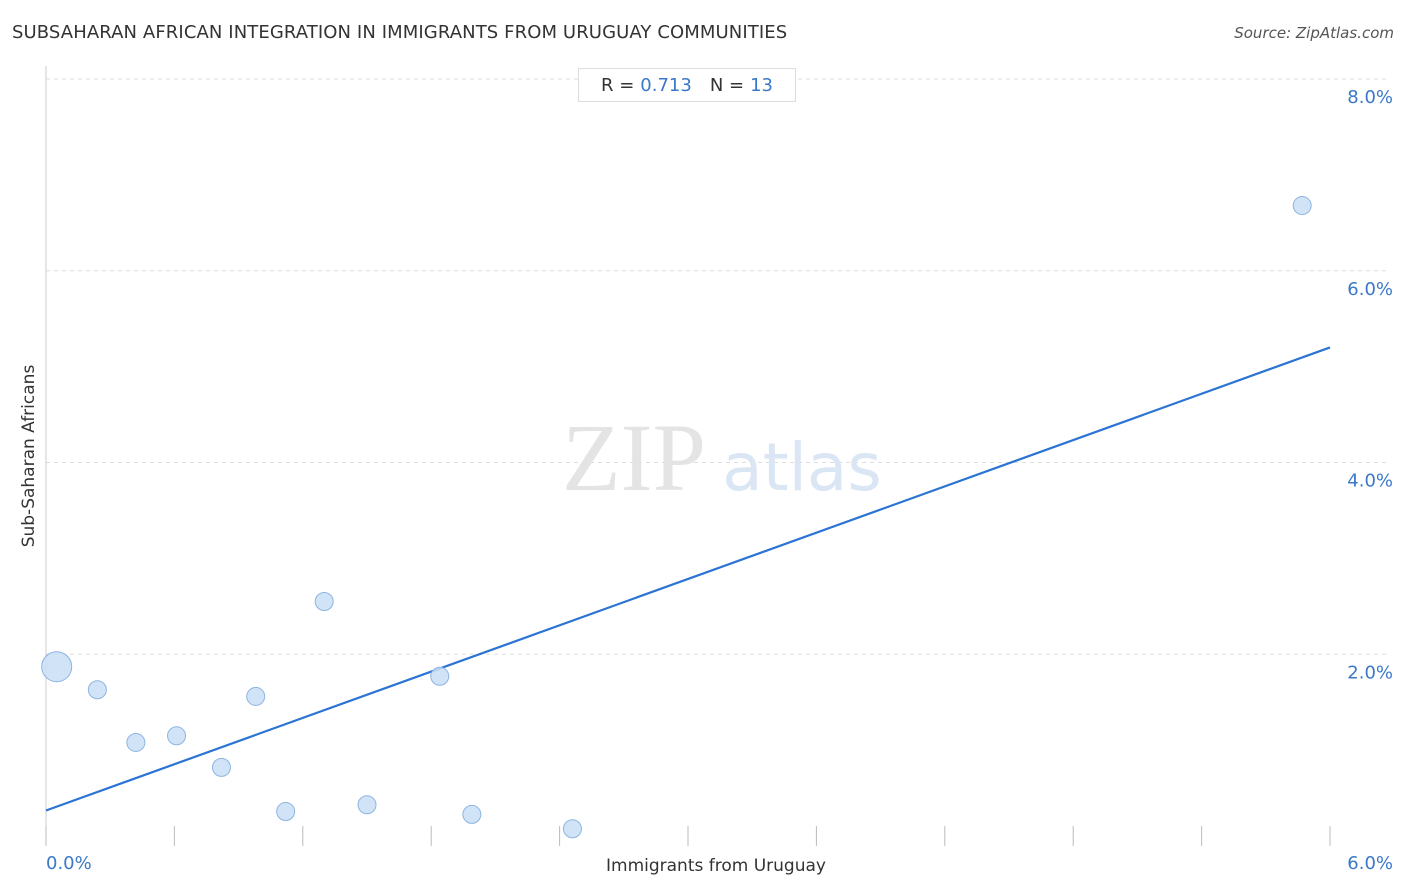 Image resolution: width=1406 pixels, height=892 pixels. What do you see at coordinates (1370, 481) in the screenshot?
I see `y-tick-label: 4.0%` at bounding box center [1370, 481].